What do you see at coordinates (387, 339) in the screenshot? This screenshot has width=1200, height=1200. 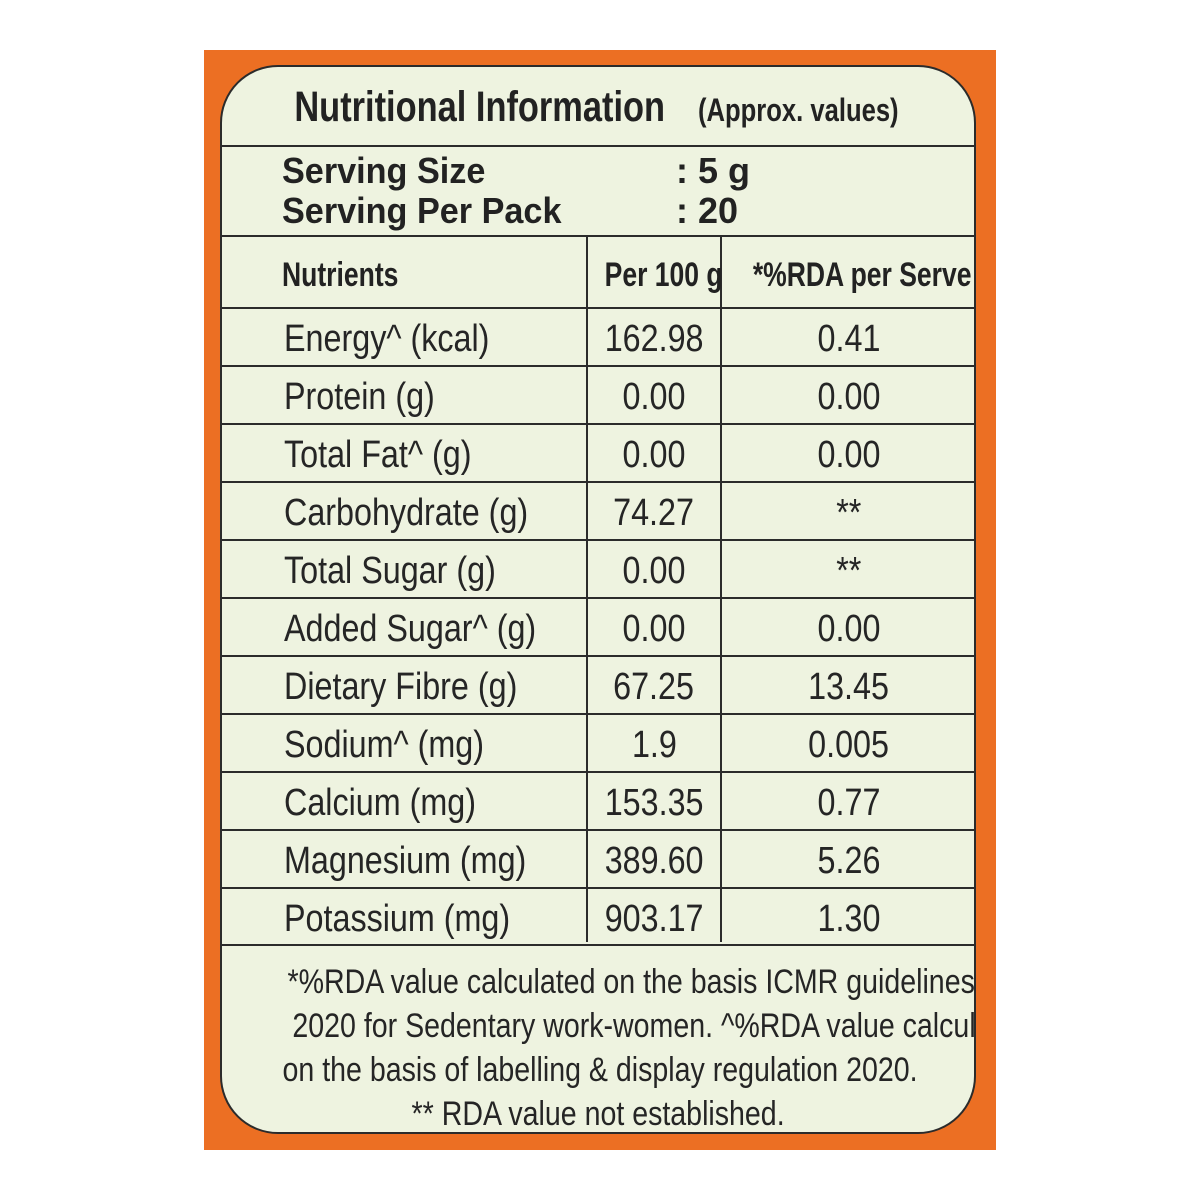 I see `nutrient-name: Energy^ (kcal)` at bounding box center [387, 339].